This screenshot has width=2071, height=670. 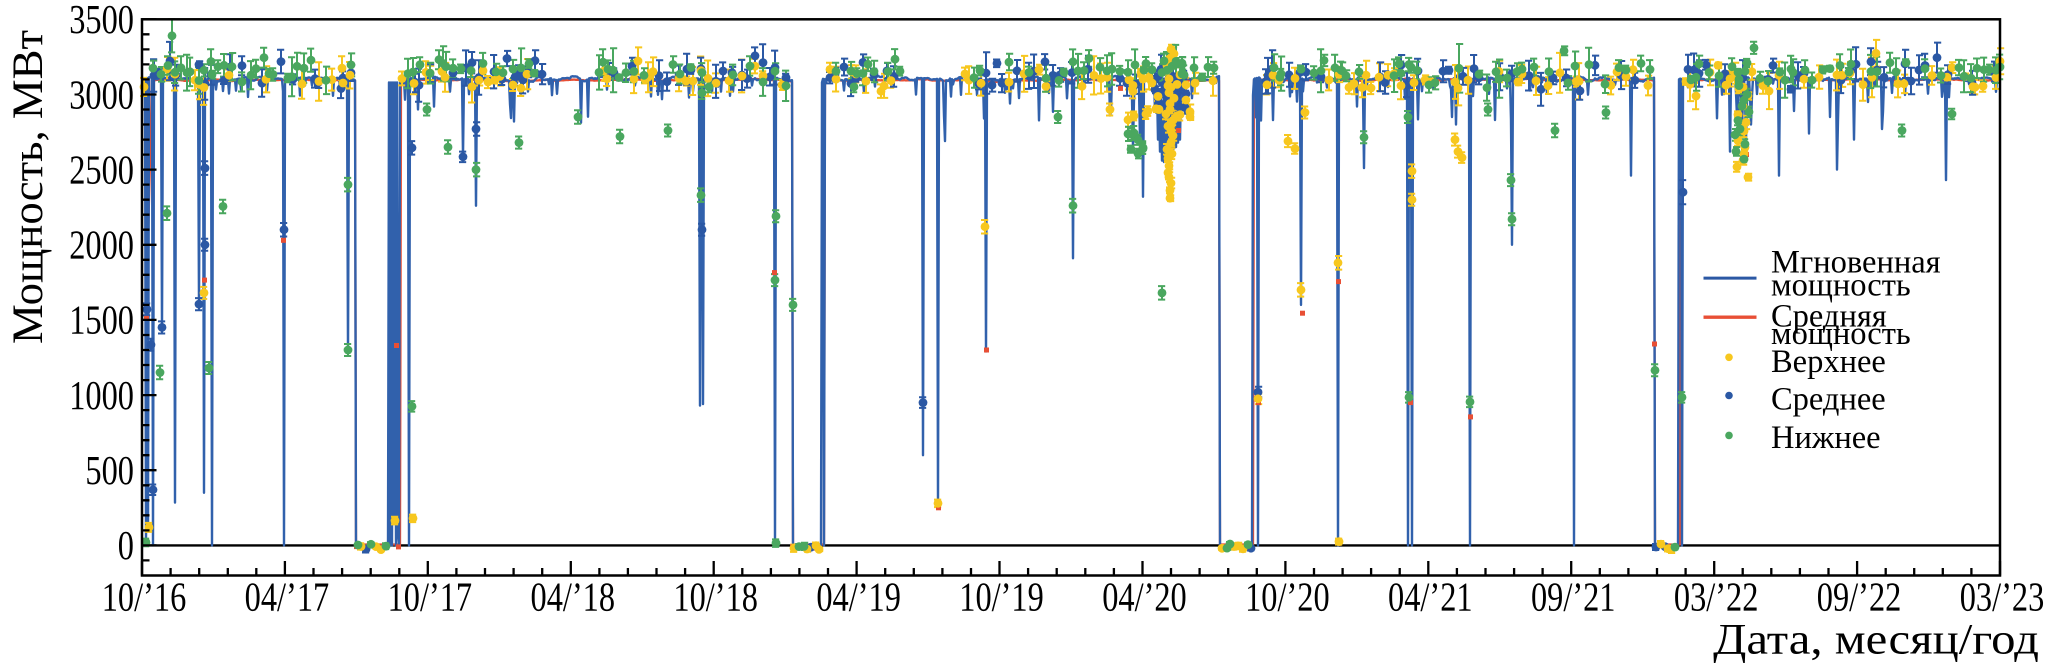 What do you see at coordinates (1430, 596) in the screenshot?
I see `svg-text: 04/’21` at bounding box center [1430, 596].